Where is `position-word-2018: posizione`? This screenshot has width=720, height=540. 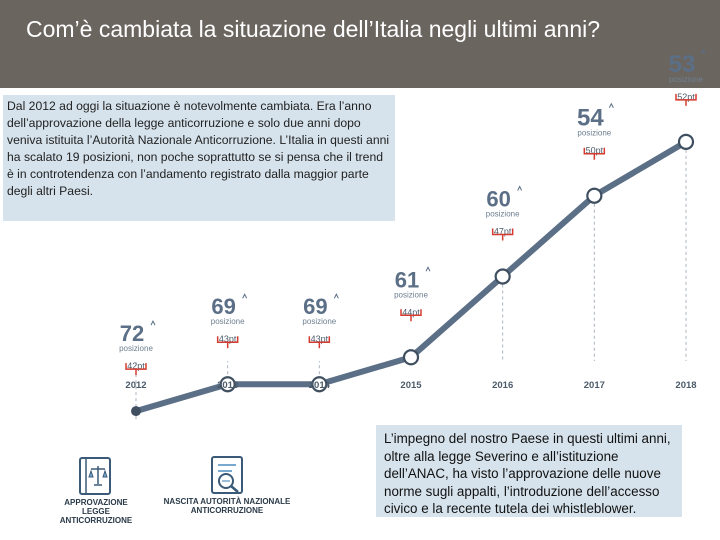
position-word-2018: posizione is located at coordinates (686, 79).